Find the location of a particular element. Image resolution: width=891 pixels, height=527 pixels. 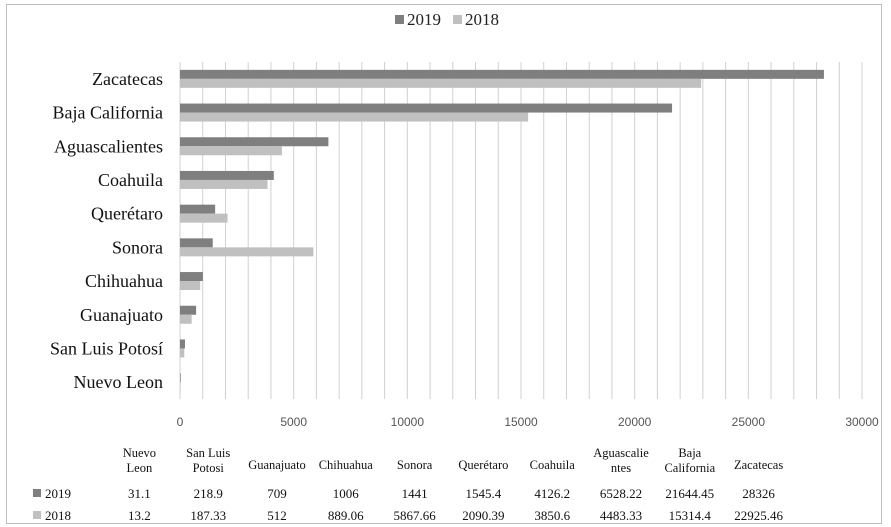

table-header-aguascalientes: Aguascalientes is located at coordinates (621, 460).